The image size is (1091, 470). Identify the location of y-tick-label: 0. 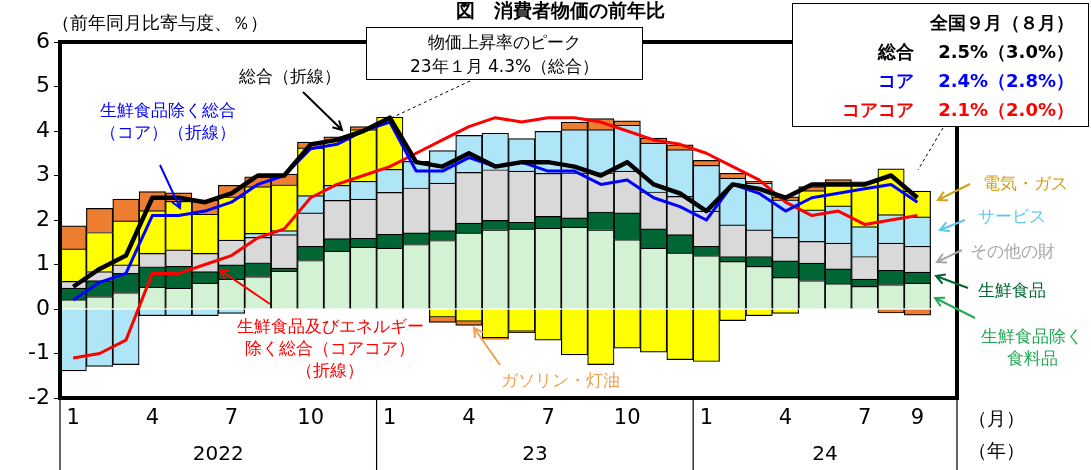
(43, 307).